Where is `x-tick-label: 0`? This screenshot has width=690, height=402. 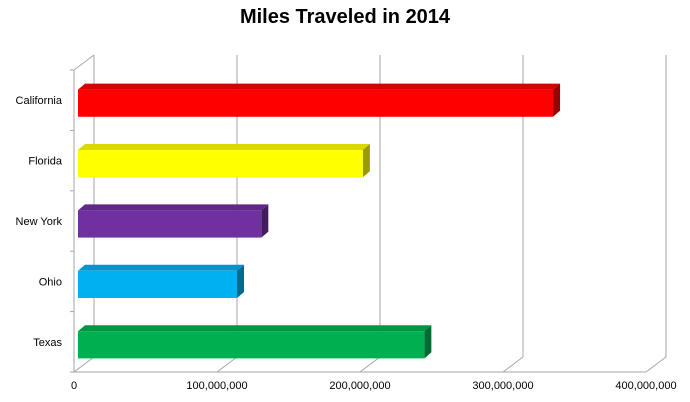 x-tick-label: 0 is located at coordinates (74, 386).